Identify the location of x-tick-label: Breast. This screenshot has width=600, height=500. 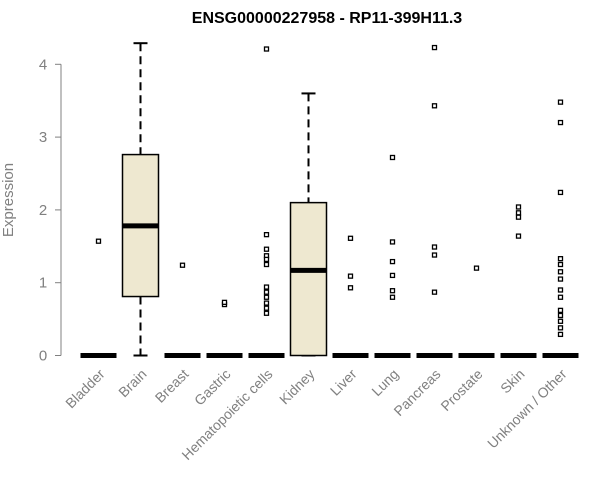
(172, 386).